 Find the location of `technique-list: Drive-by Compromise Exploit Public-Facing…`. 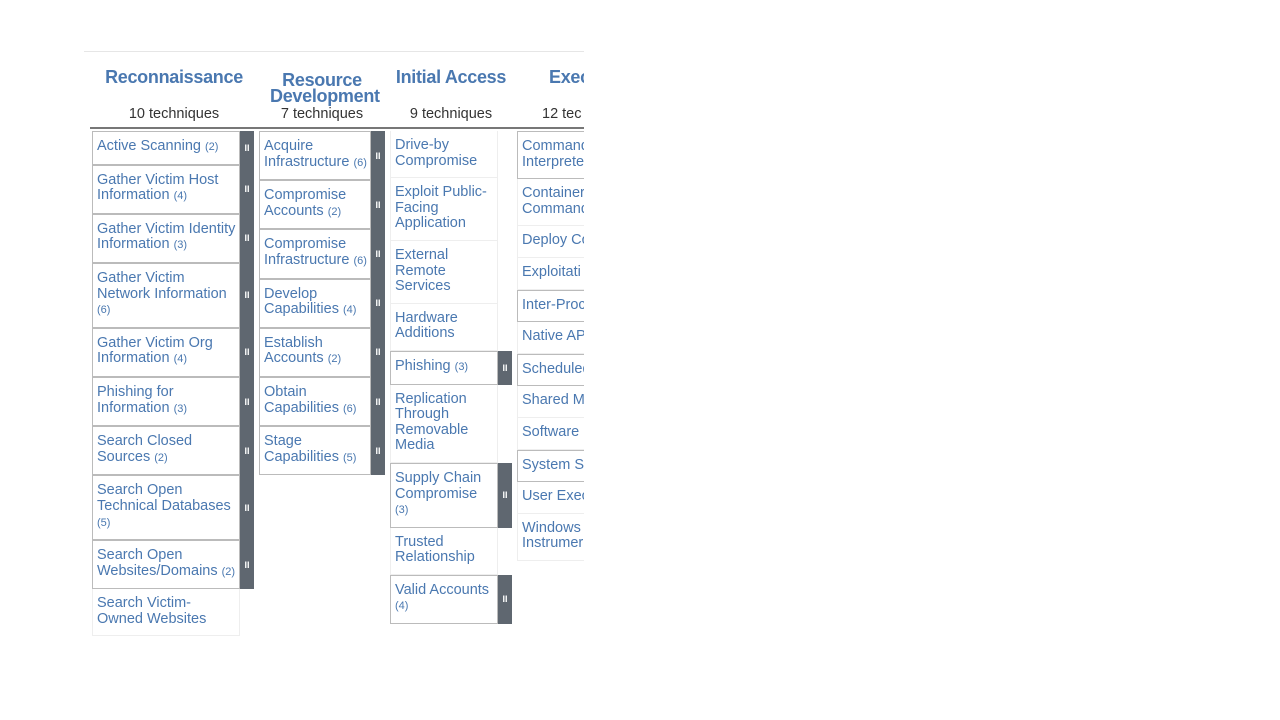

technique-list: Drive-by Compromise Exploit Public-Facing… is located at coordinates (451, 378).